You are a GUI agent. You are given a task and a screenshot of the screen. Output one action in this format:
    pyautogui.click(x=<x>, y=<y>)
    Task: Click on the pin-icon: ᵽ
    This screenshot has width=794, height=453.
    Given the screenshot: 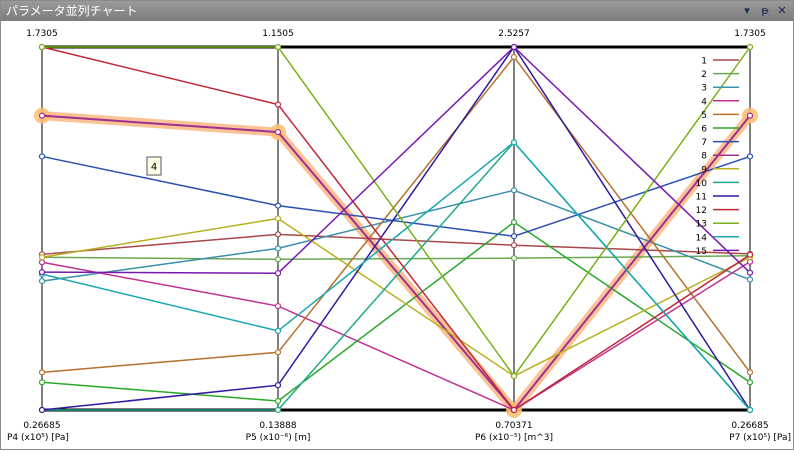 What is the action you would take?
    pyautogui.click(x=765, y=10)
    